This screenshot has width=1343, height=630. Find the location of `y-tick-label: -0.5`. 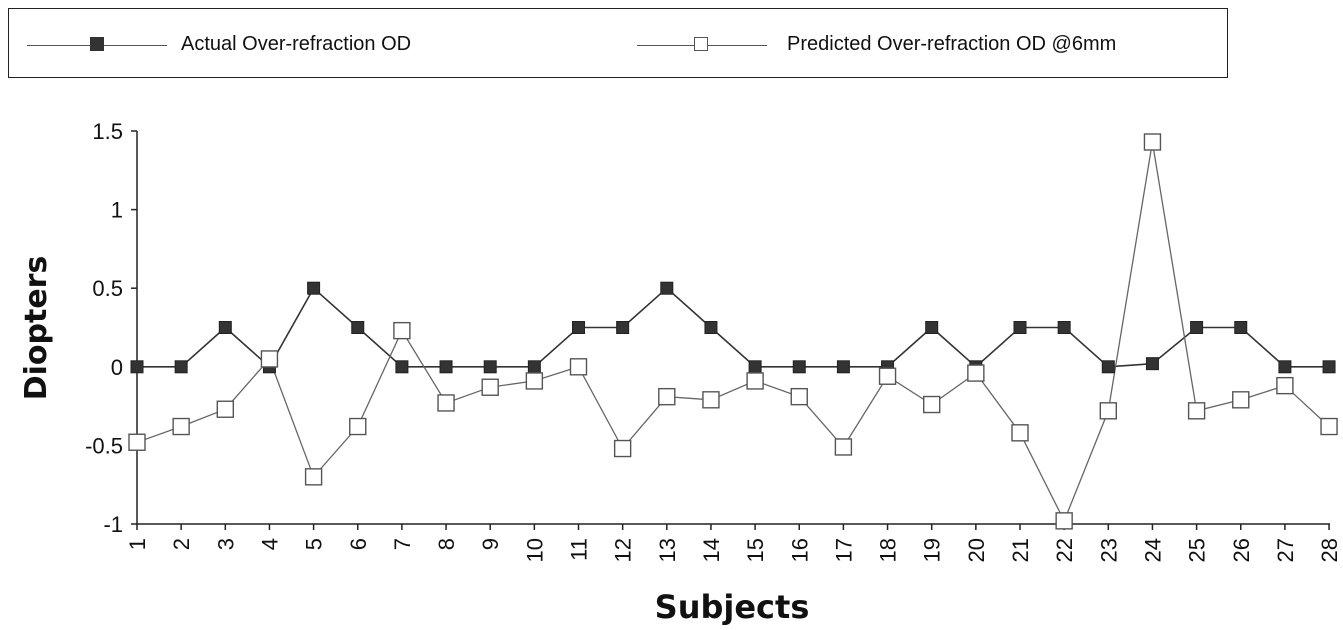

y-tick-label: -0.5 is located at coordinates (104, 445).